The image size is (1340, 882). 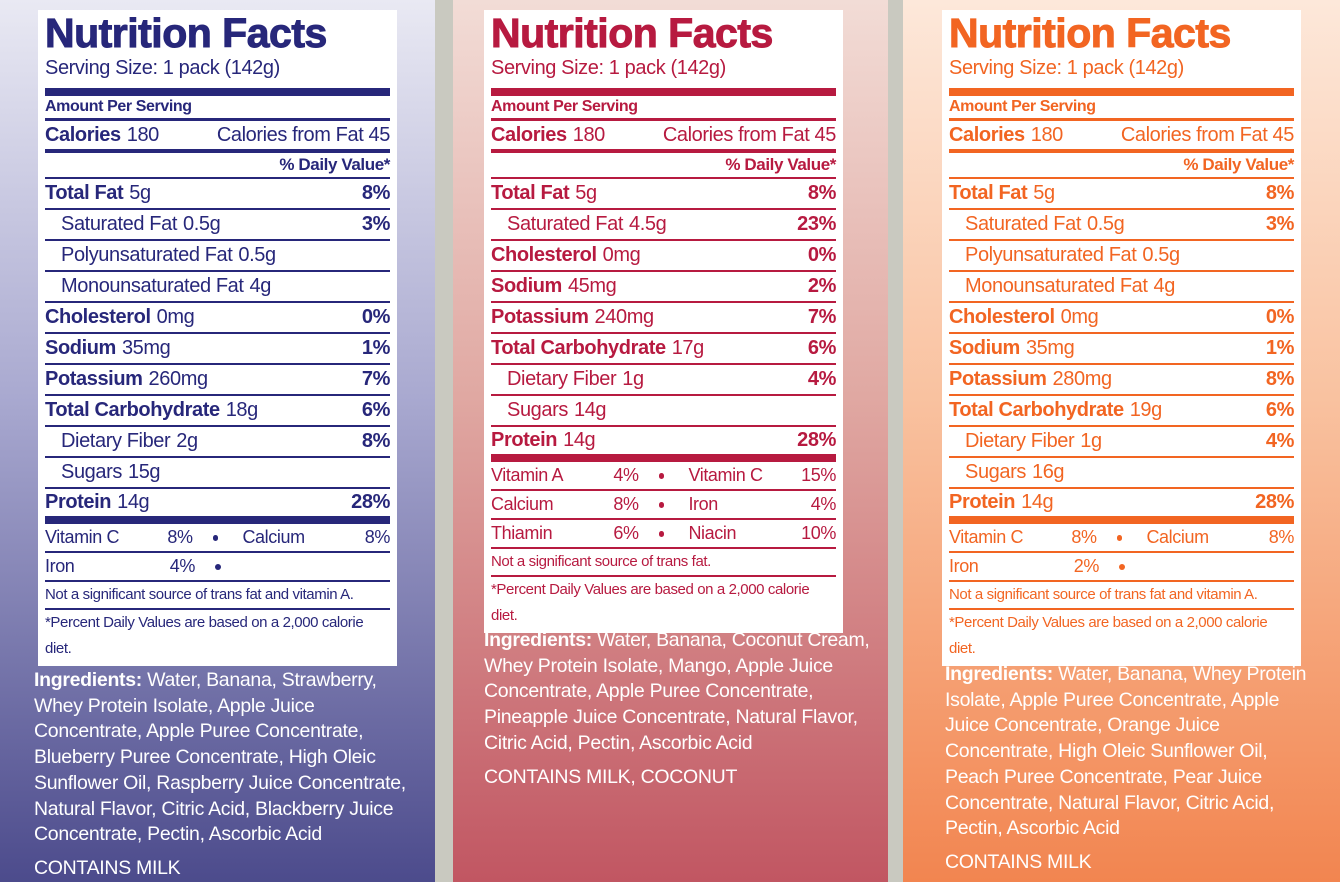 I want to click on label-title: Nutrition Facts, so click(x=632, y=33).